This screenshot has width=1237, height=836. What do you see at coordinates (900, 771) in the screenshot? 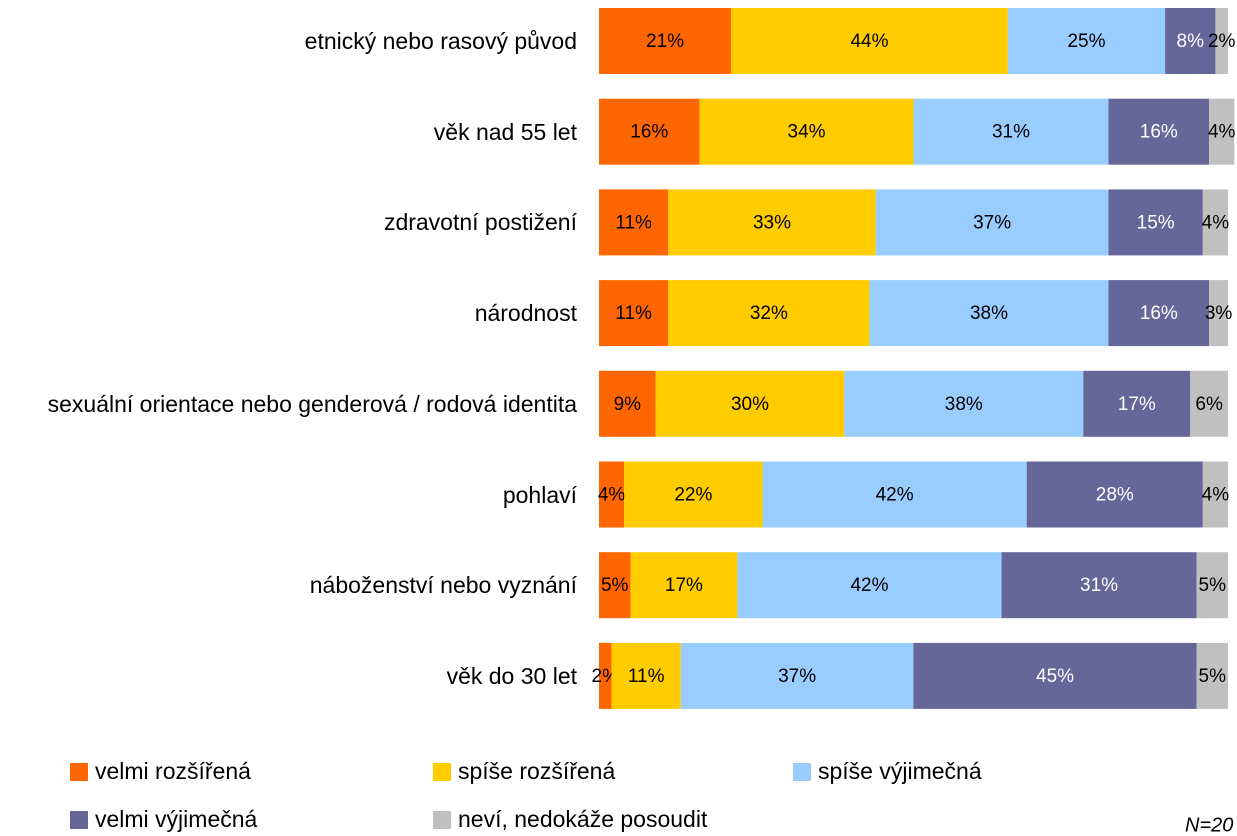
I see `legend-label: spíše výjimečná` at bounding box center [900, 771].